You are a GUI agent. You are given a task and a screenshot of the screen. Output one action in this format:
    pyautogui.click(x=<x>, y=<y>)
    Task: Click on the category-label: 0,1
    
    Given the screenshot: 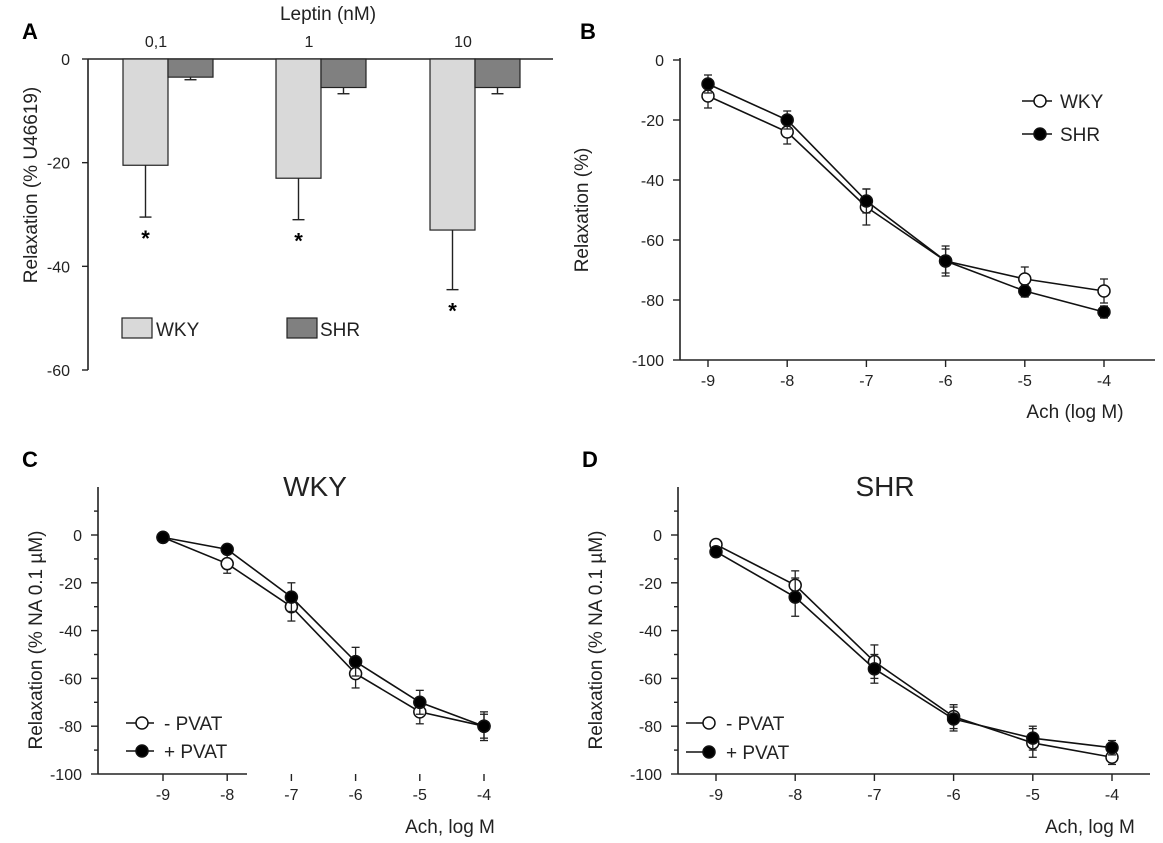 What is the action you would take?
    pyautogui.click(x=156, y=42)
    